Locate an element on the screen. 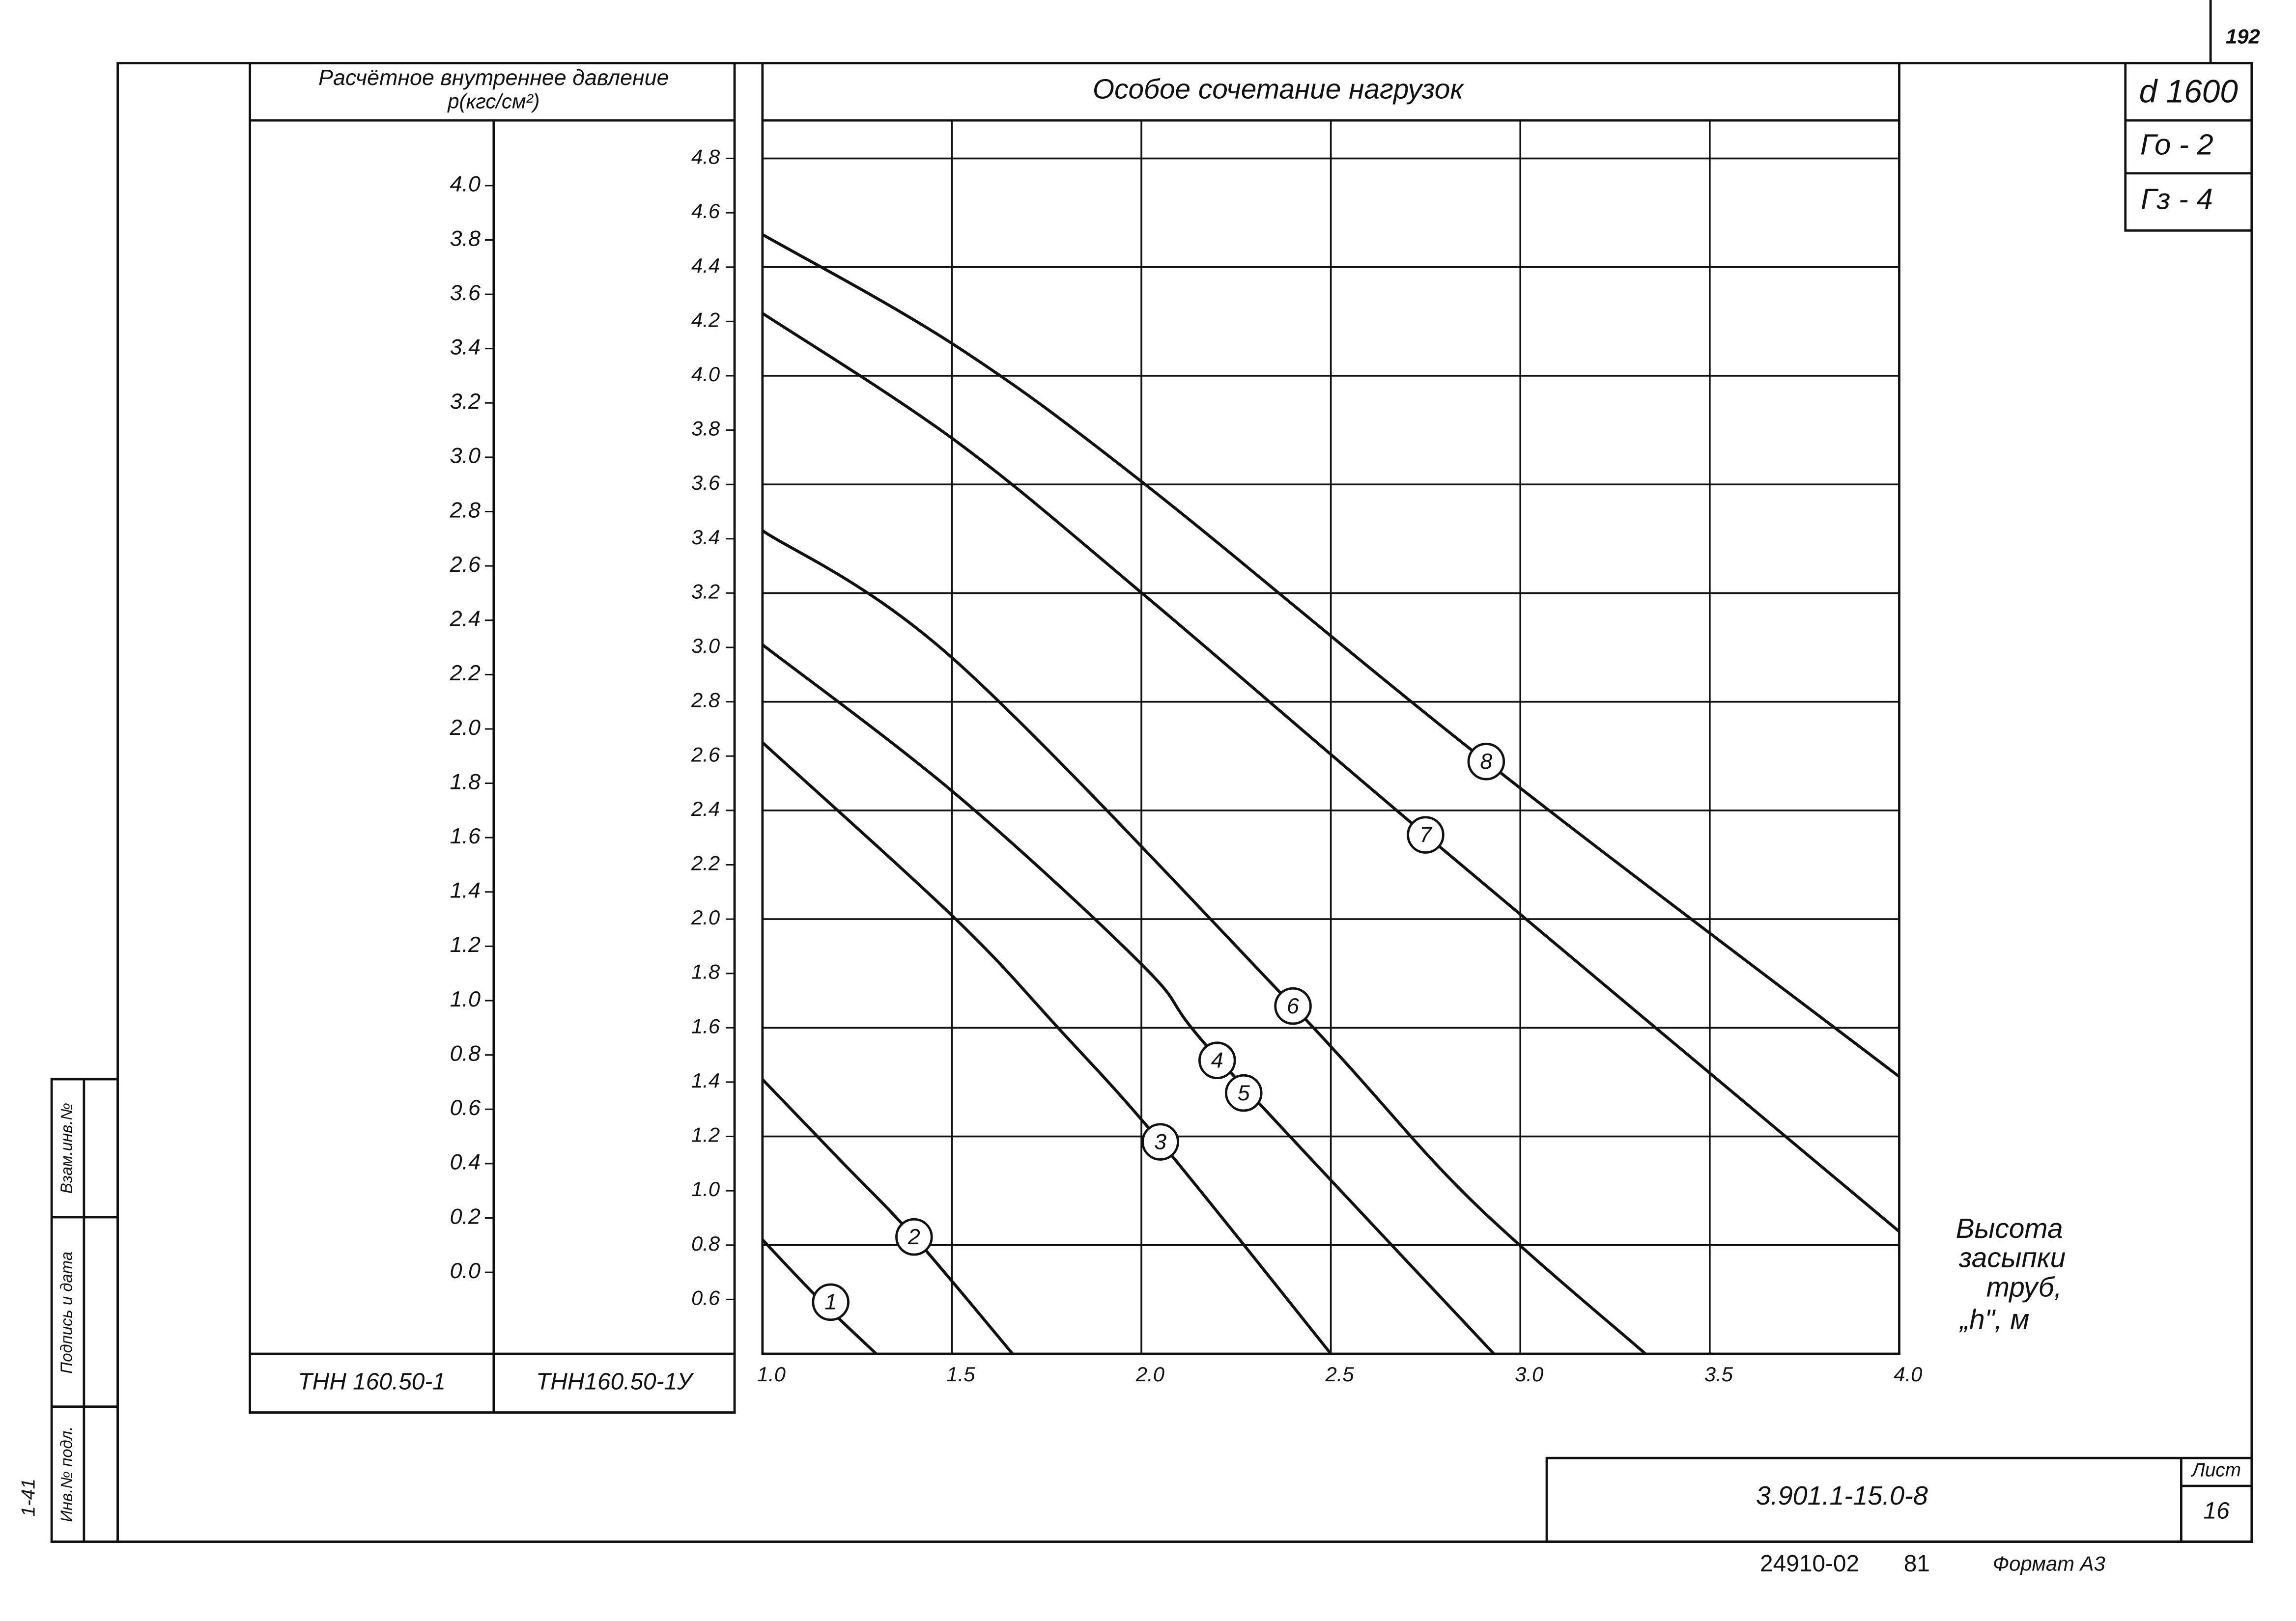 The width and height of the screenshot is (2296, 1621). y-tick-label: 3.0 is located at coordinates (705, 646).